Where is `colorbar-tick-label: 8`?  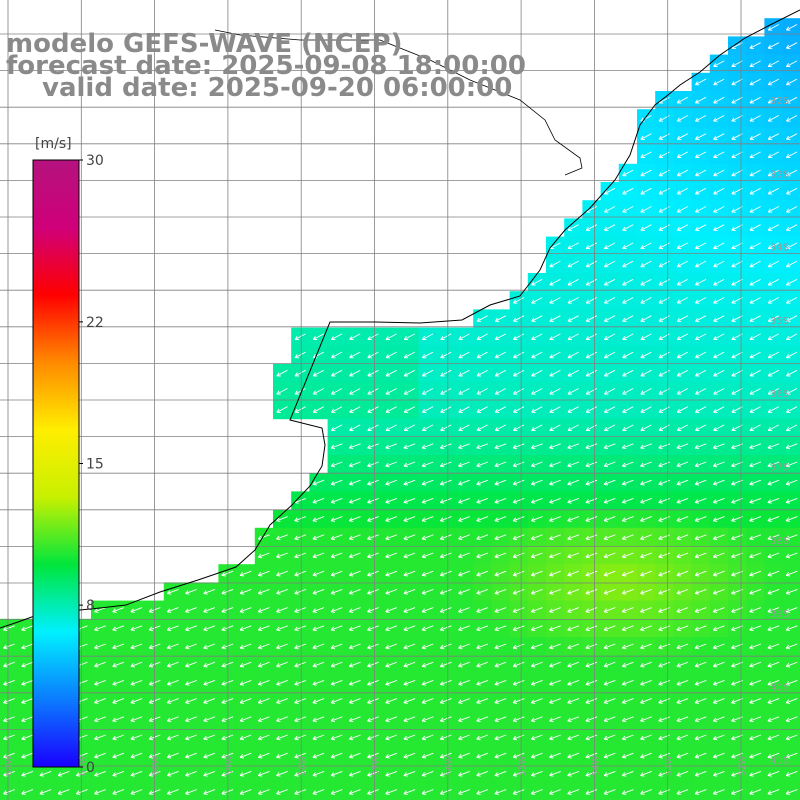 colorbar-tick-label: 8 is located at coordinates (90, 606).